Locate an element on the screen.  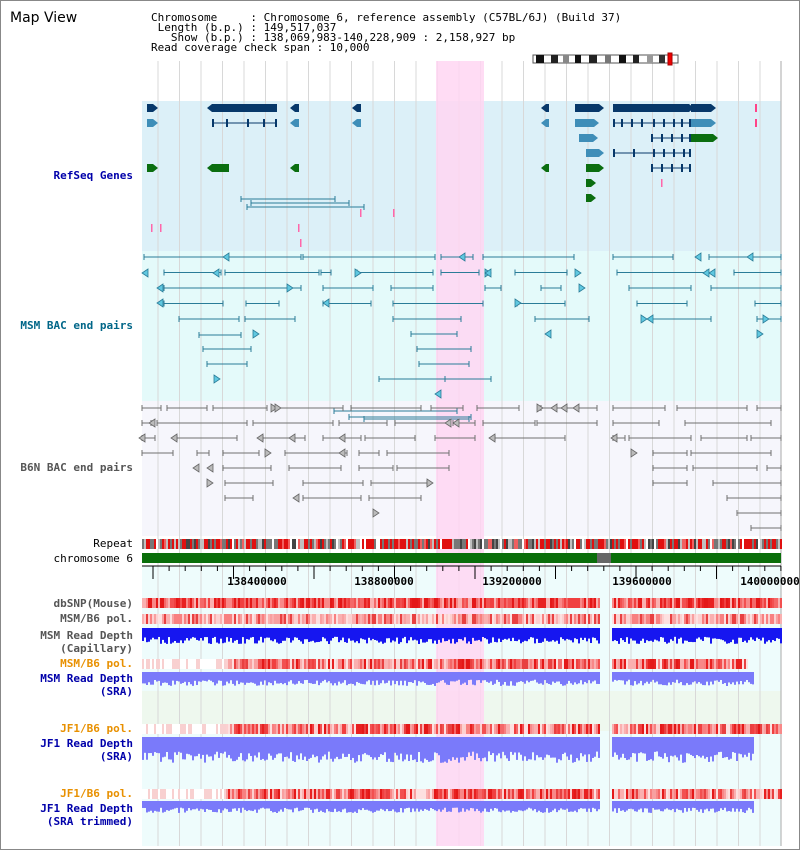
track-label-jf1-depth-sra-1: JF1 Read Depth is located at coordinates (86, 743).